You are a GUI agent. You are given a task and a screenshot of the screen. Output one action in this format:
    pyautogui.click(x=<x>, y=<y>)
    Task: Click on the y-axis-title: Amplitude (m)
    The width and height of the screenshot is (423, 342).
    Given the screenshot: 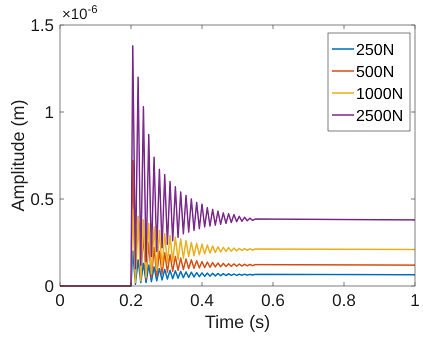 What is the action you would take?
    pyautogui.click(x=18, y=155)
    